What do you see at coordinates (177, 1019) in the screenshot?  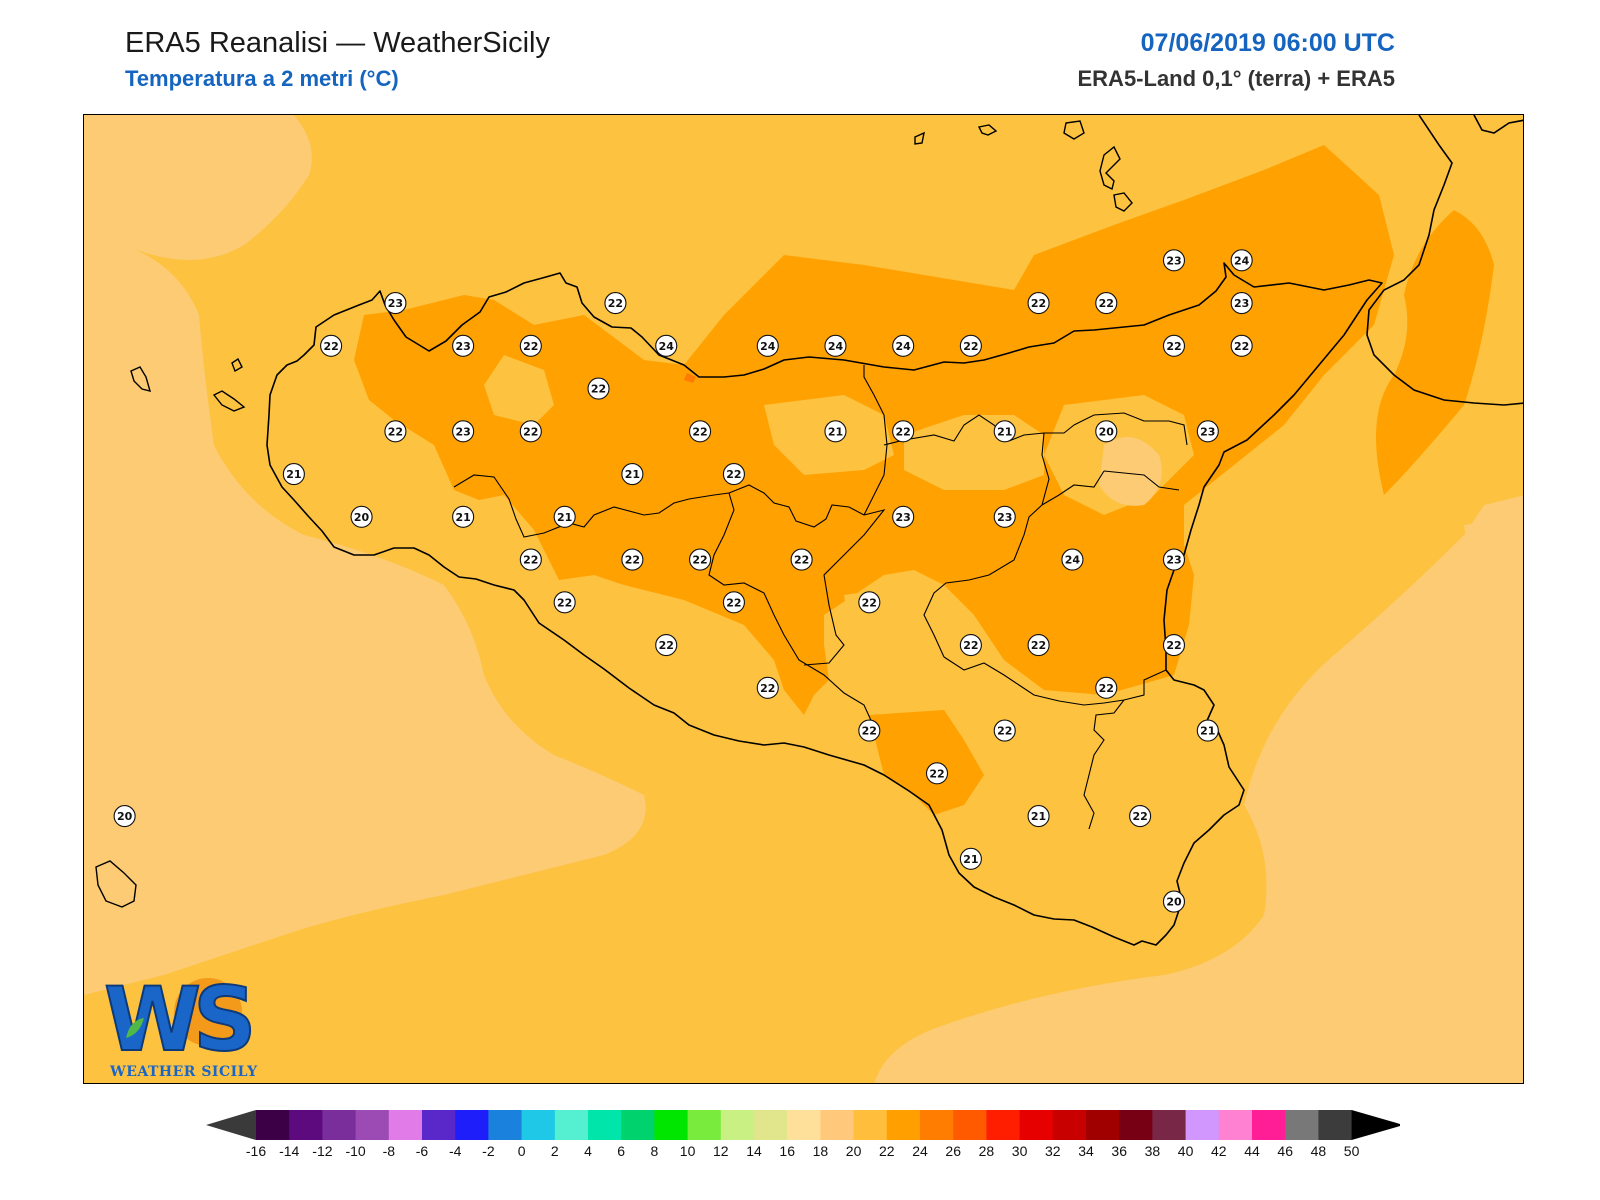 I see `logo-letters: WS` at bounding box center [177, 1019].